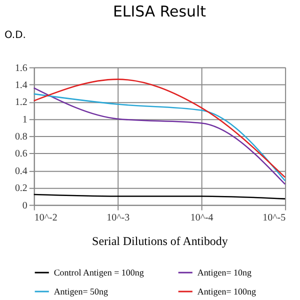 This screenshot has width=300, height=300. I want to click on legend-label: Antigen= 10ng, so click(224, 273).